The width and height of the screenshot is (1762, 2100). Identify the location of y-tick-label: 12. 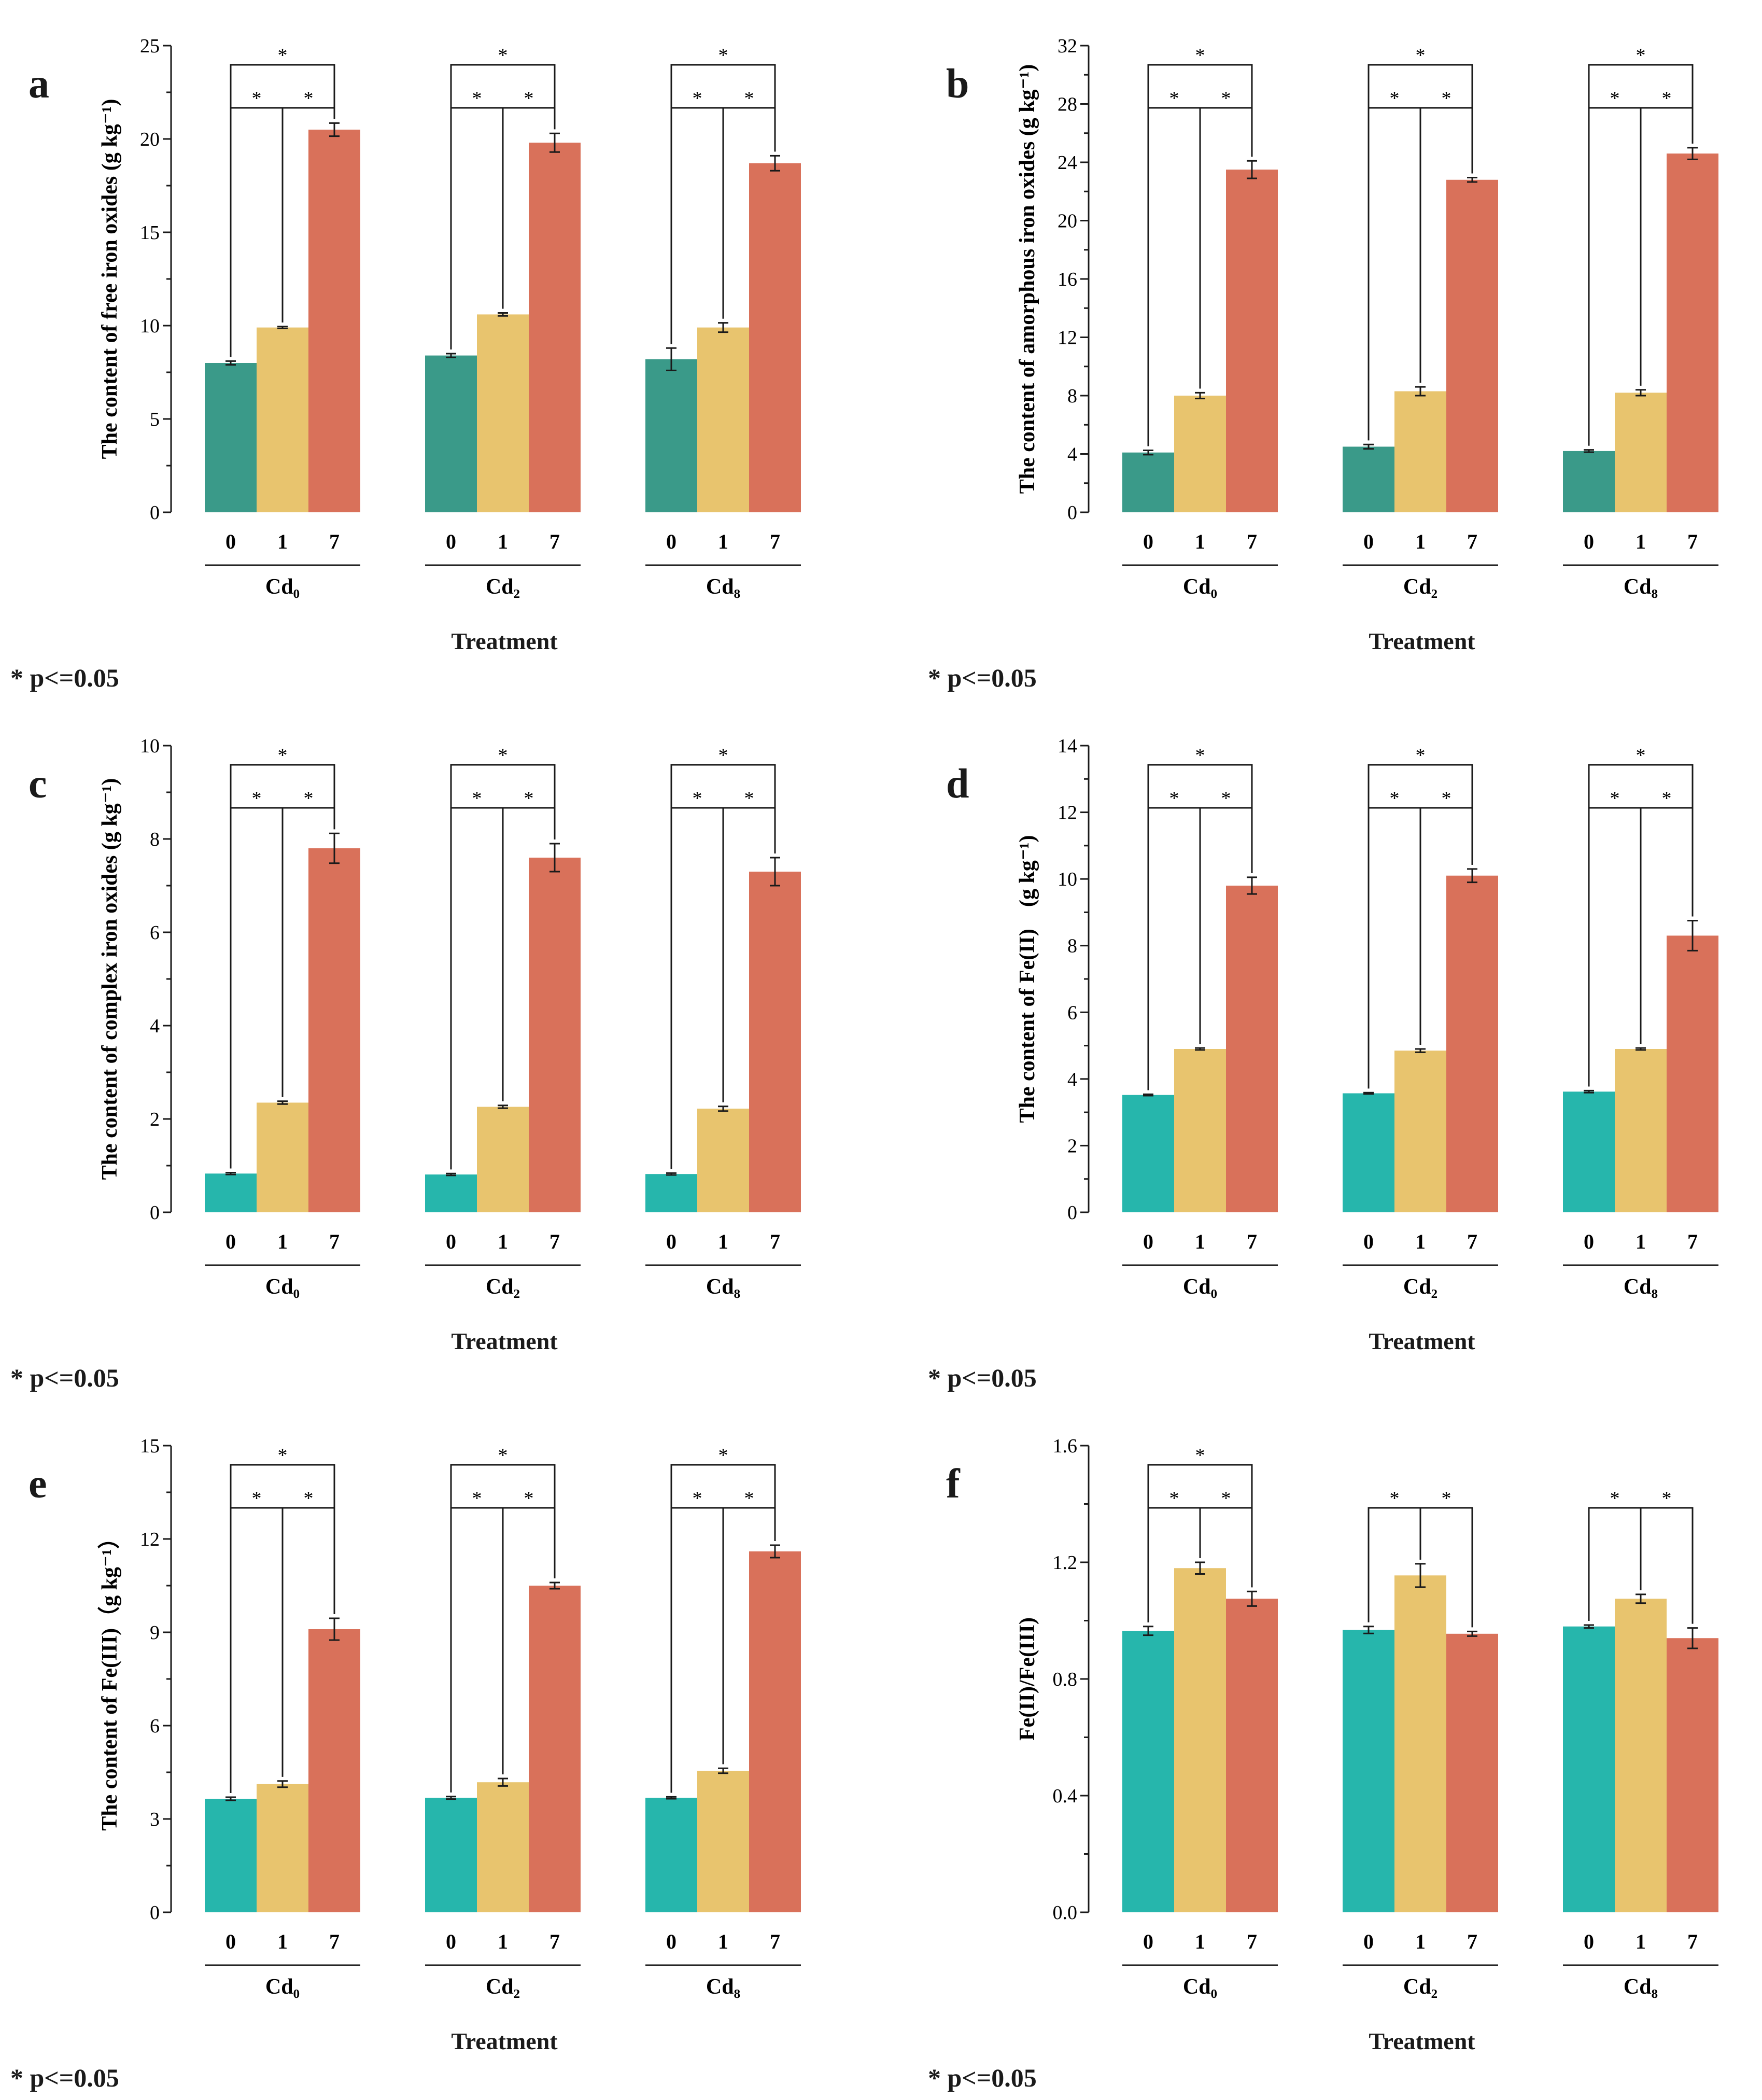
(1067, 338).